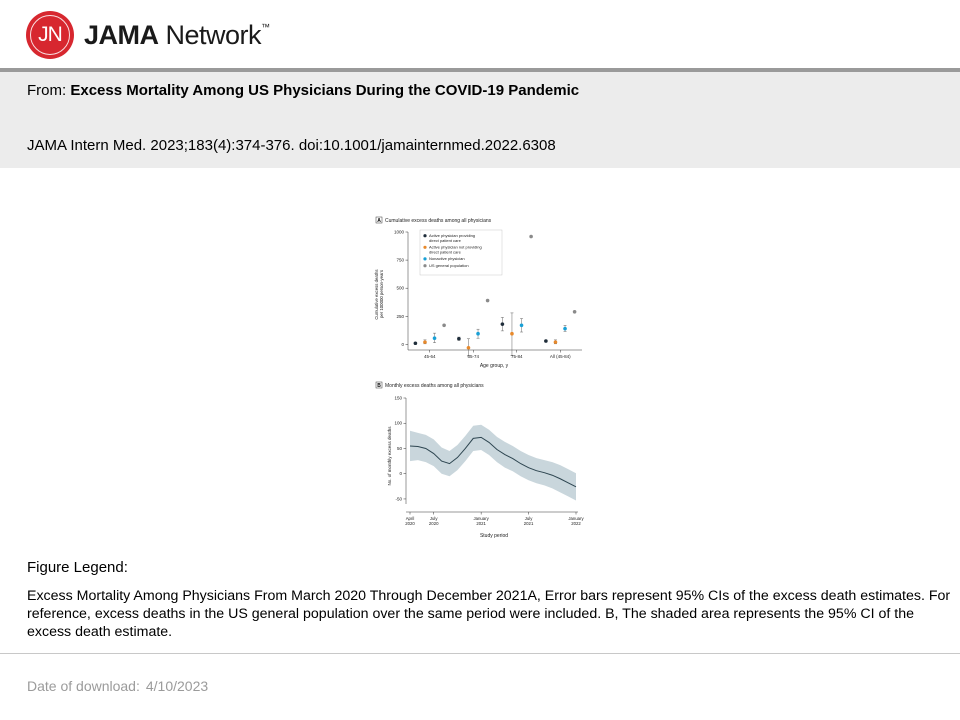  Describe the element at coordinates (400, 260) in the screenshot. I see `panel-a-y-tick-label: 750` at that location.